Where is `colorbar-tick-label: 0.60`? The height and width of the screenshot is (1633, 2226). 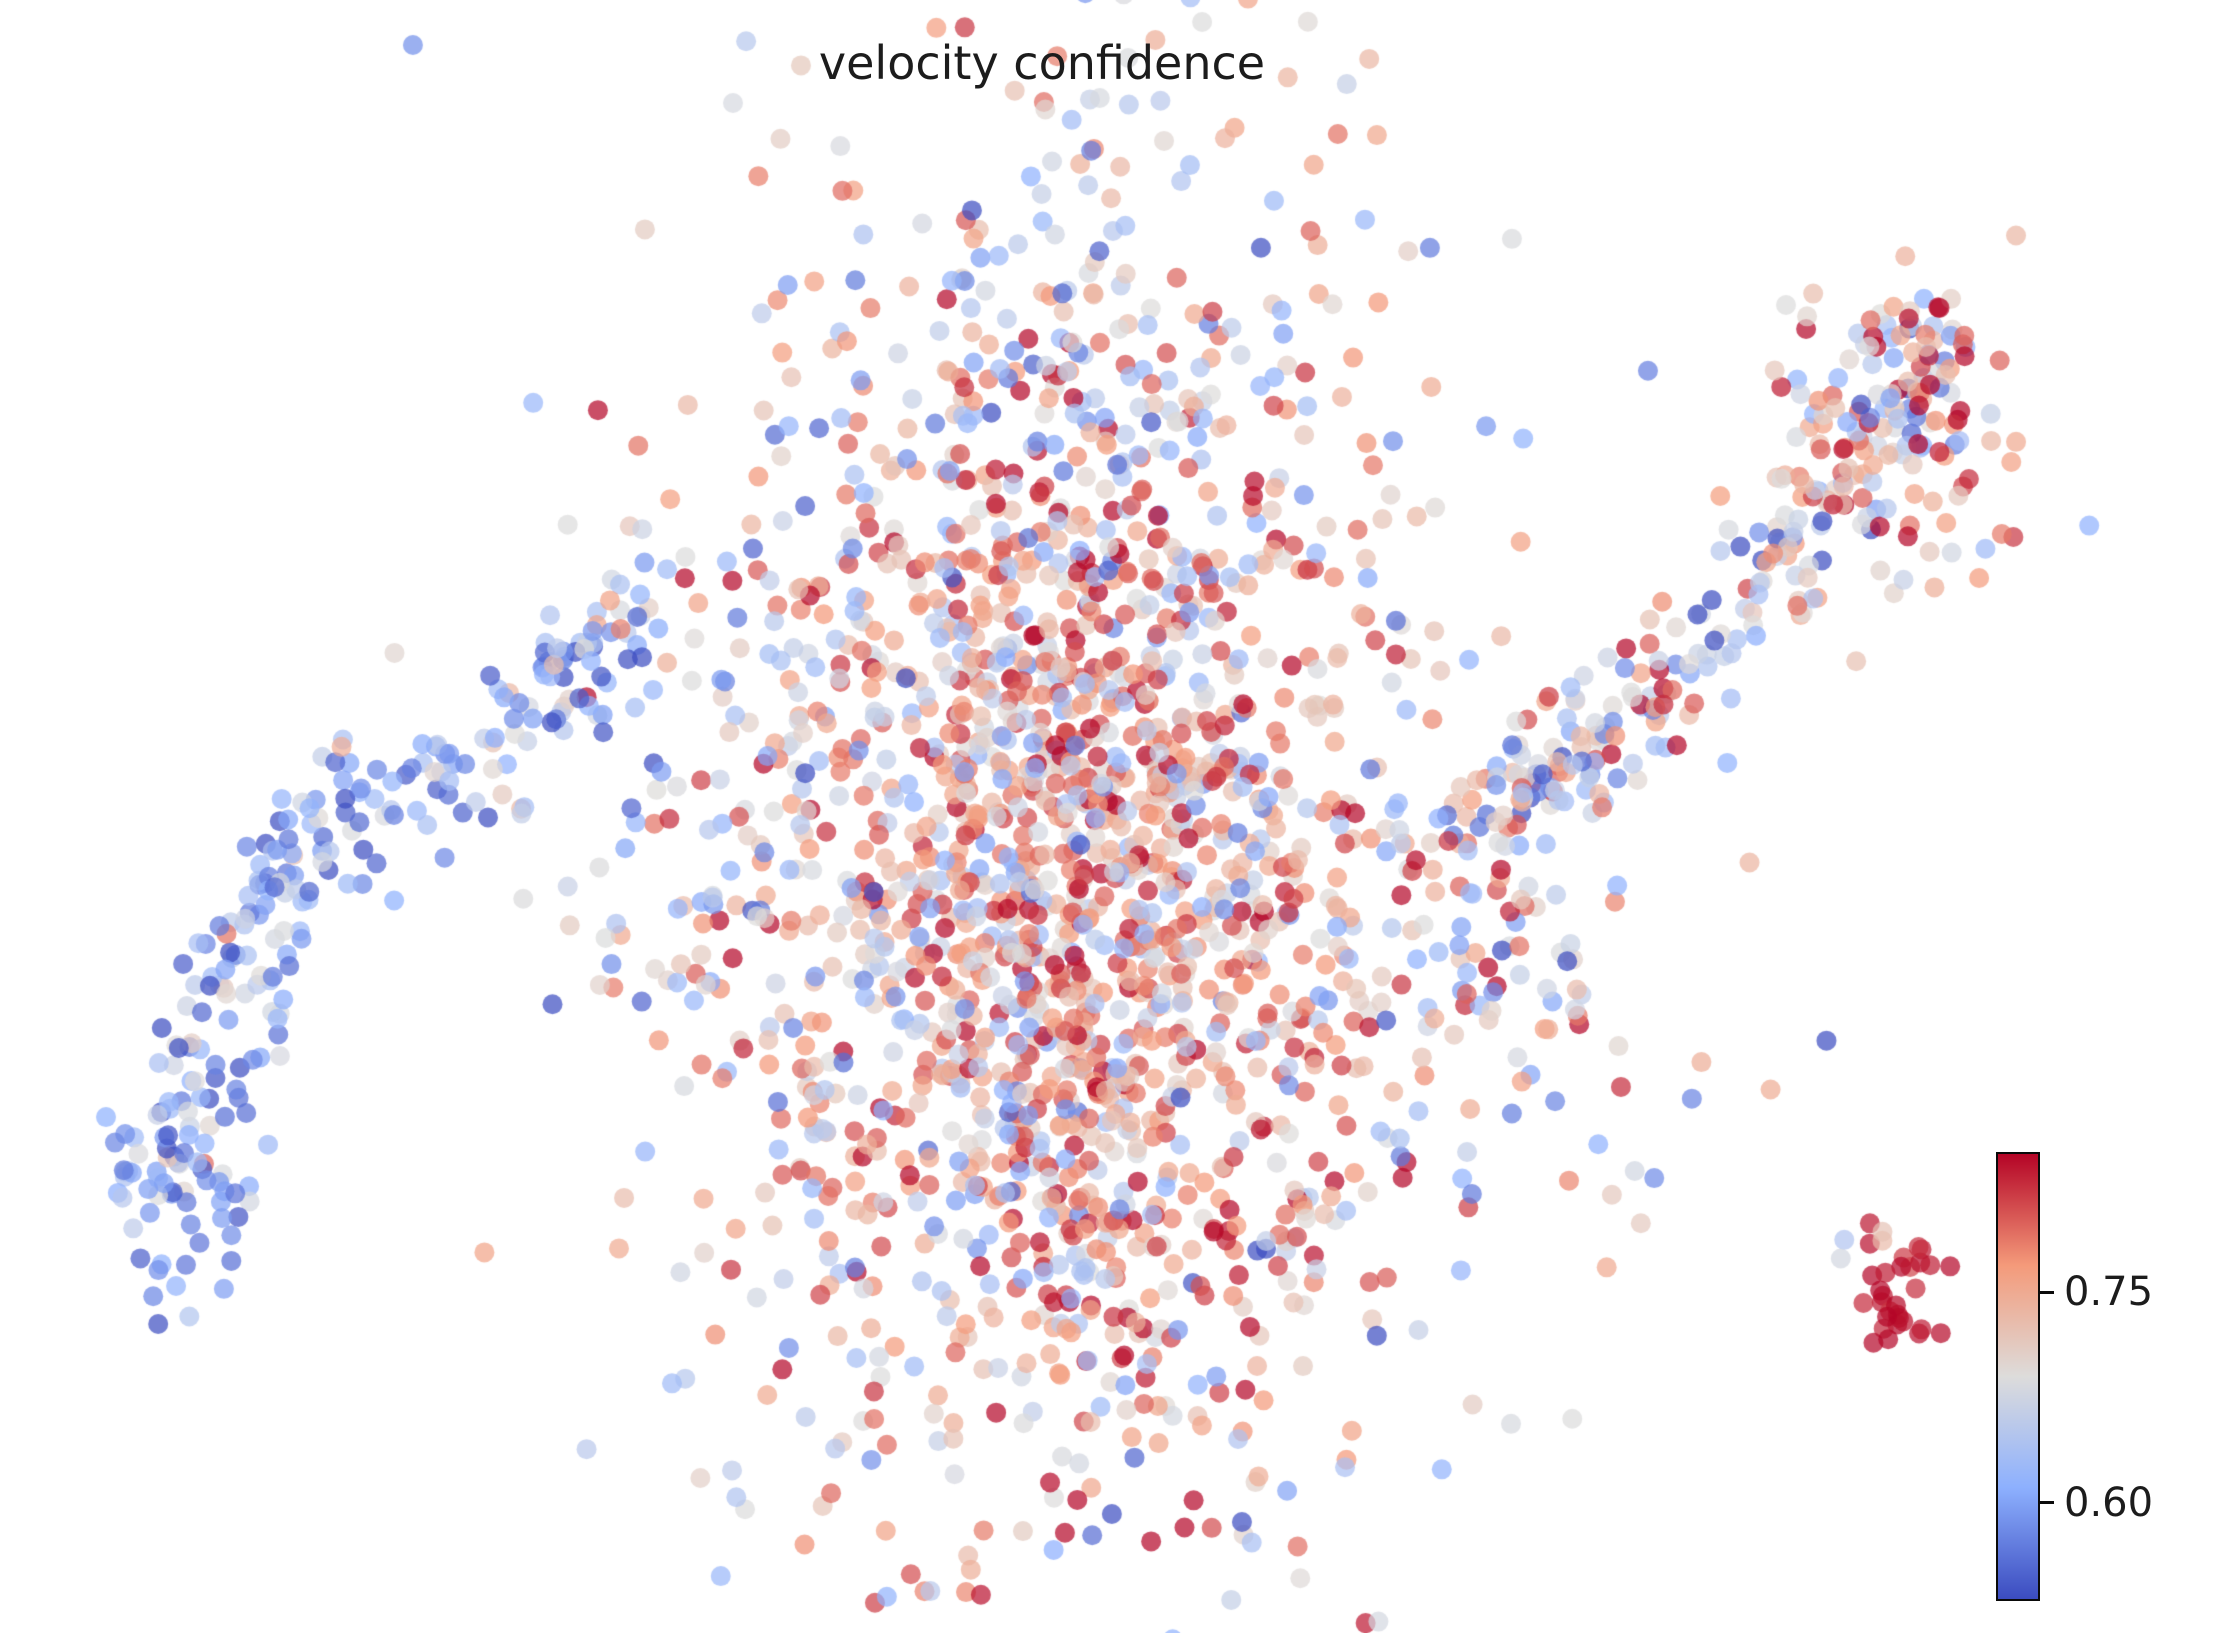
colorbar-tick-label: 0.60 is located at coordinates (2109, 1502).